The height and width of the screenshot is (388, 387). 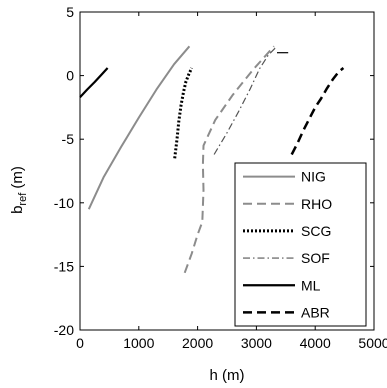 I want to click on y-axis-title-main: b, so click(x=17, y=210).